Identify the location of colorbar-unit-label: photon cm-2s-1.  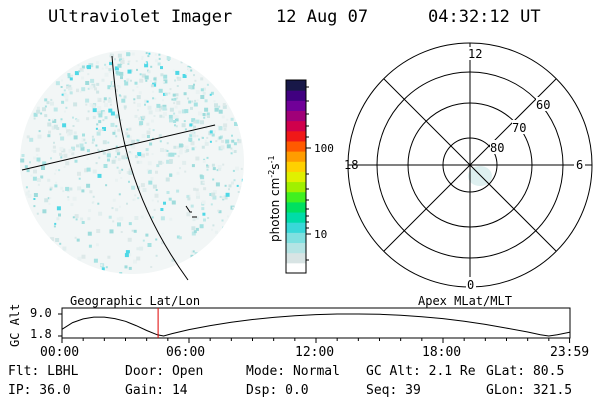
(274, 198).